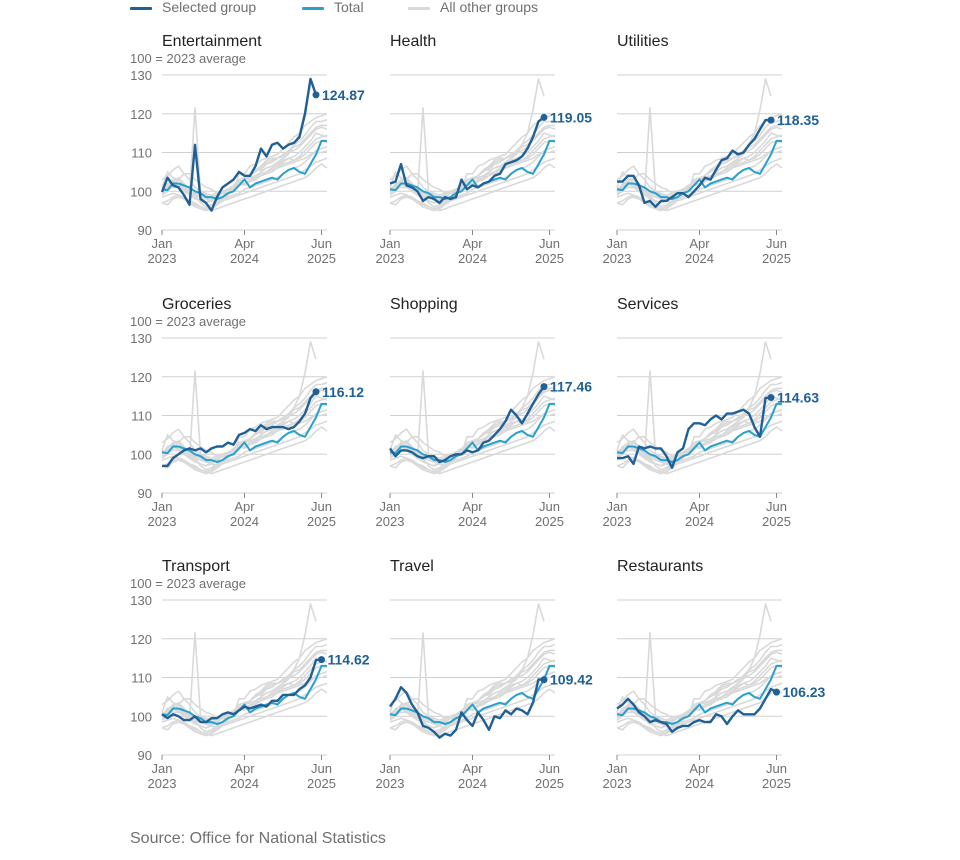 This screenshot has width=960, height=860. Describe the element at coordinates (571, 680) in the screenshot. I see `selected-end-label: 109.42` at that location.